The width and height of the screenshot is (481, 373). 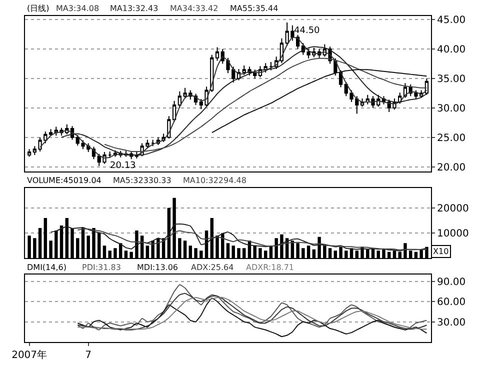 I want to click on text: MA5:32330.33, so click(x=142, y=180).